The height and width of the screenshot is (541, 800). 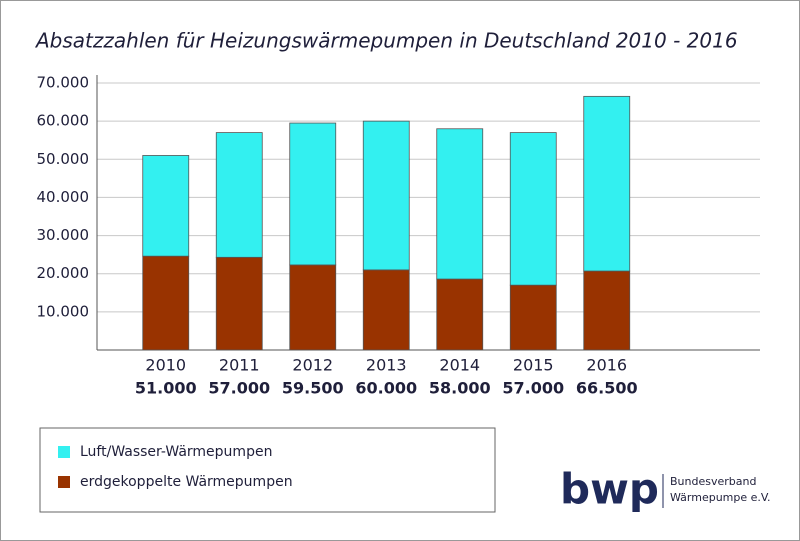 I want to click on x-tick-label: 2012, so click(x=312, y=365).